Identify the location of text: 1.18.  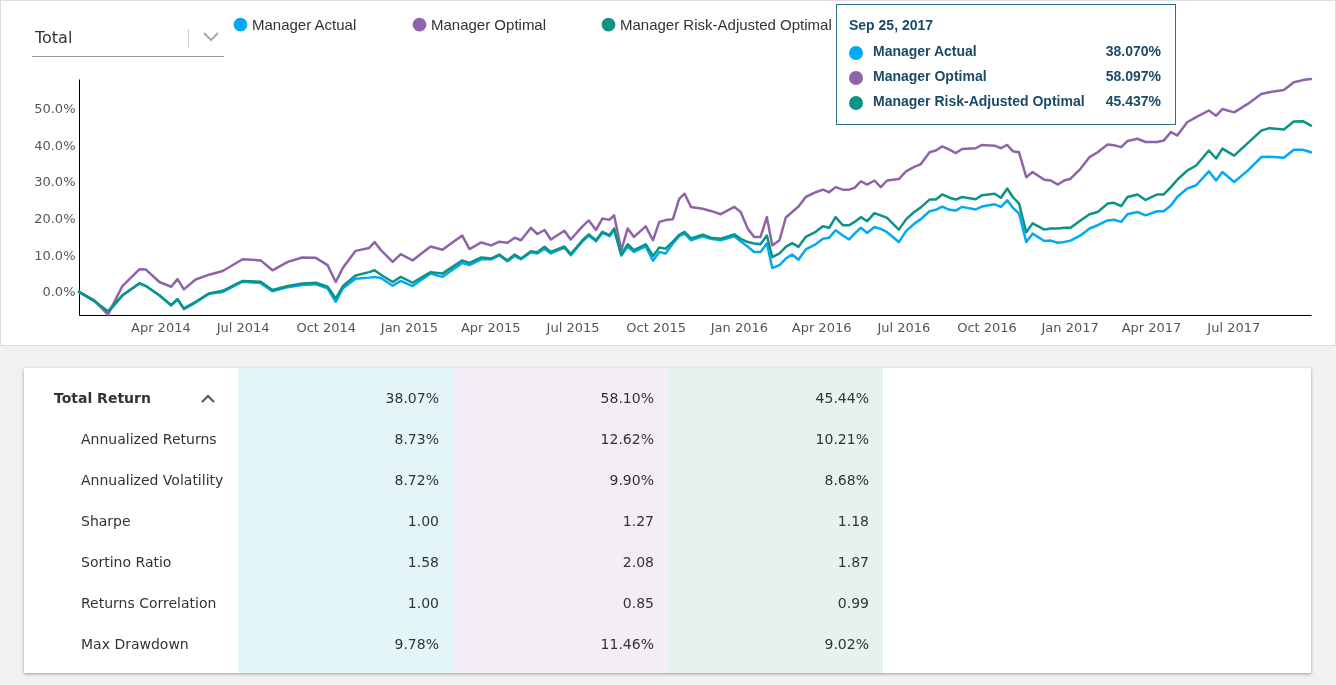
(853, 521).